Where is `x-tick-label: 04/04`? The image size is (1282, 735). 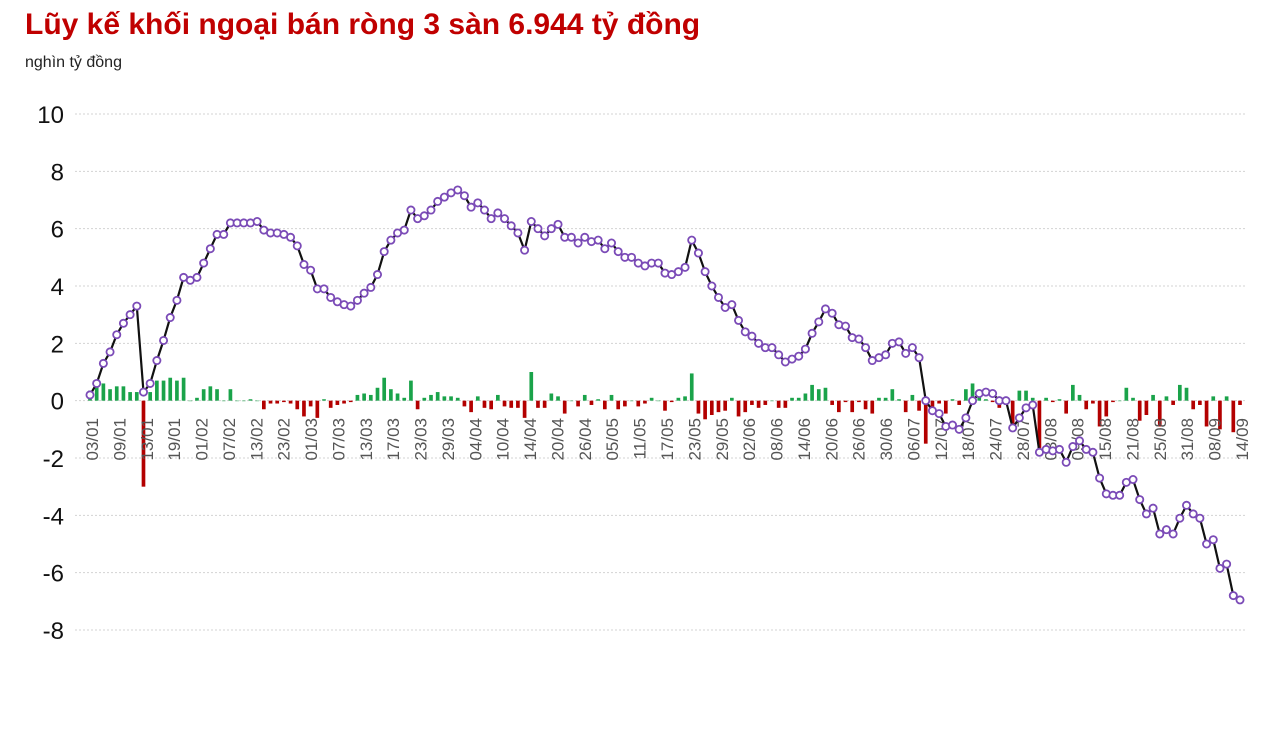
x-tick-label: 04/04 is located at coordinates (475, 439).